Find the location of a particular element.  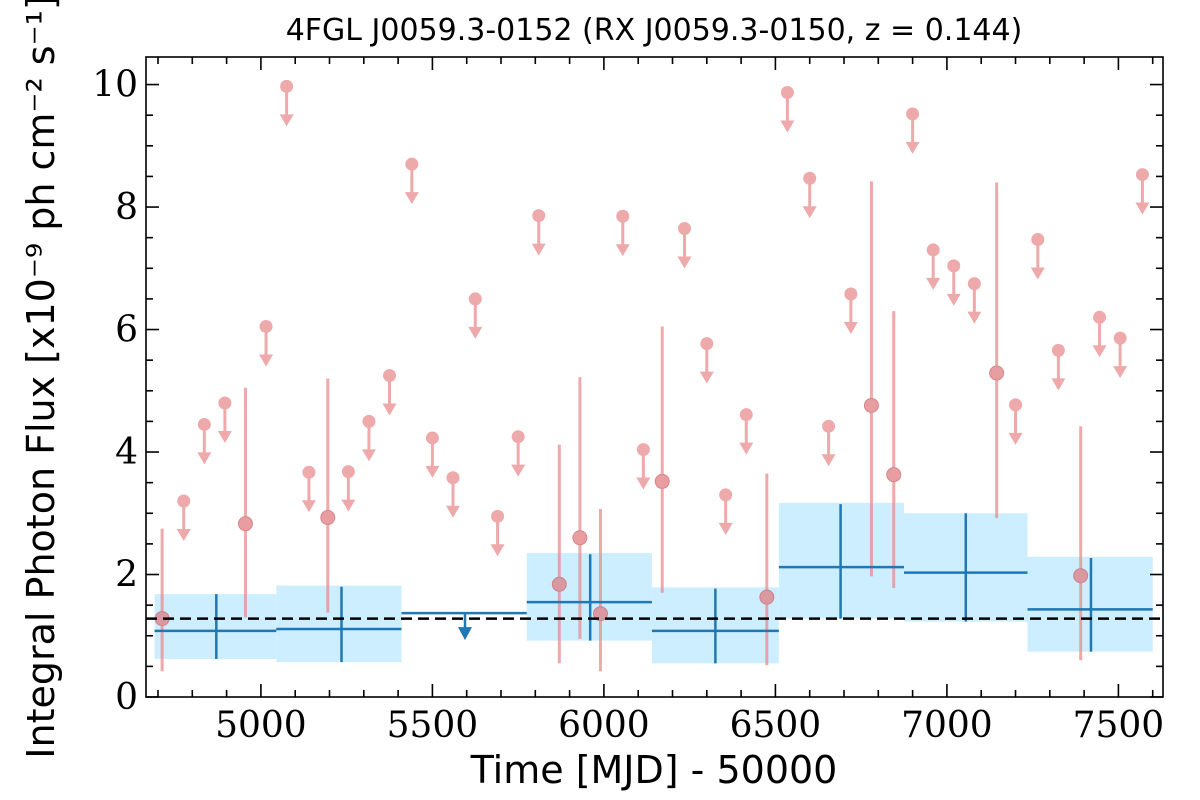

long-bin-upper-limit is located at coordinates (464, 626).